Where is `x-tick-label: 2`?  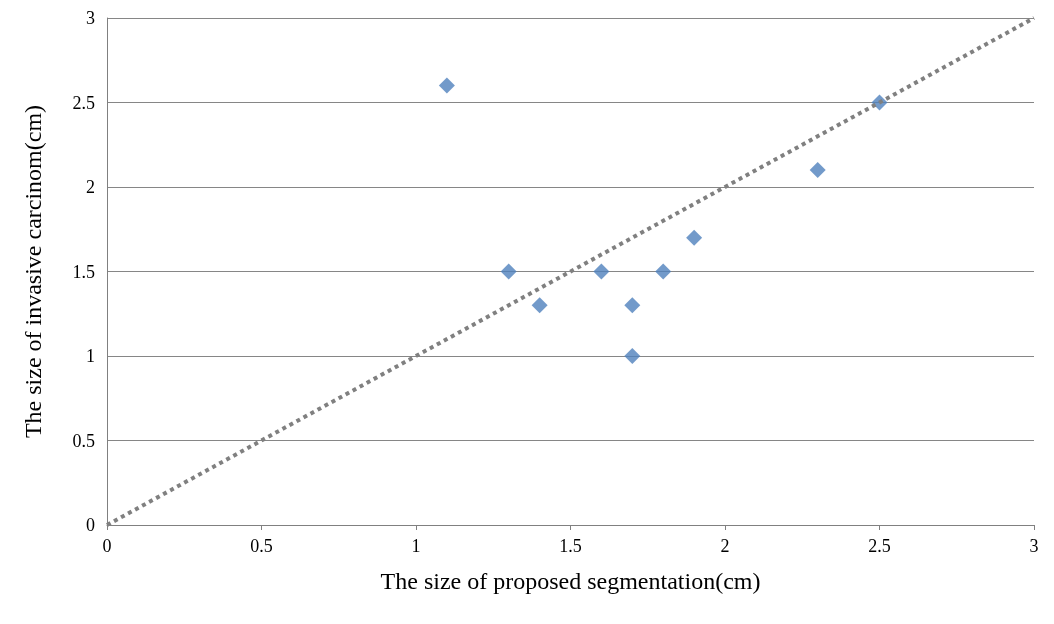
x-tick-label: 2 is located at coordinates (725, 546).